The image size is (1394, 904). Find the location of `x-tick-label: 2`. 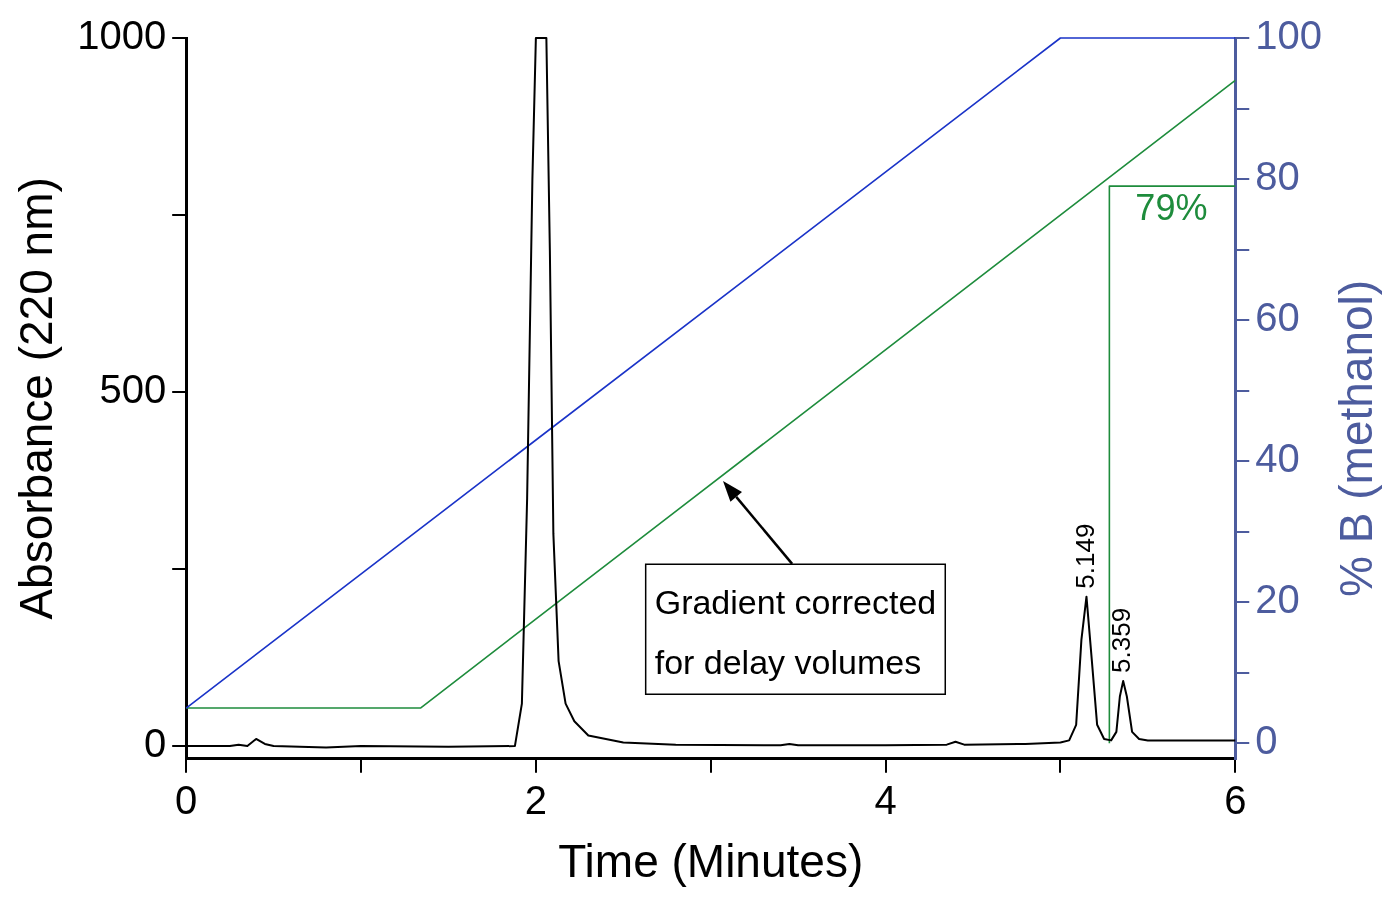

x-tick-label: 2 is located at coordinates (535, 799).